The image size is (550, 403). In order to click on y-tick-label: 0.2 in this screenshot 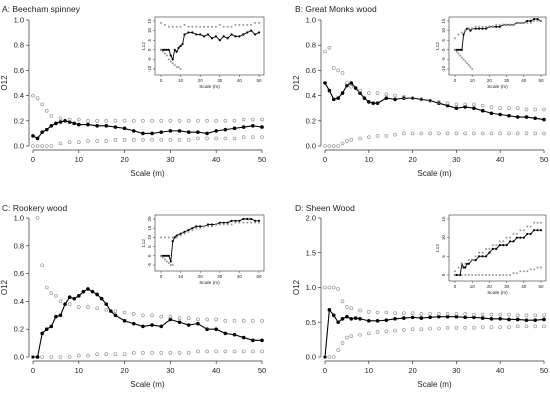, I will do `click(311, 120)`.